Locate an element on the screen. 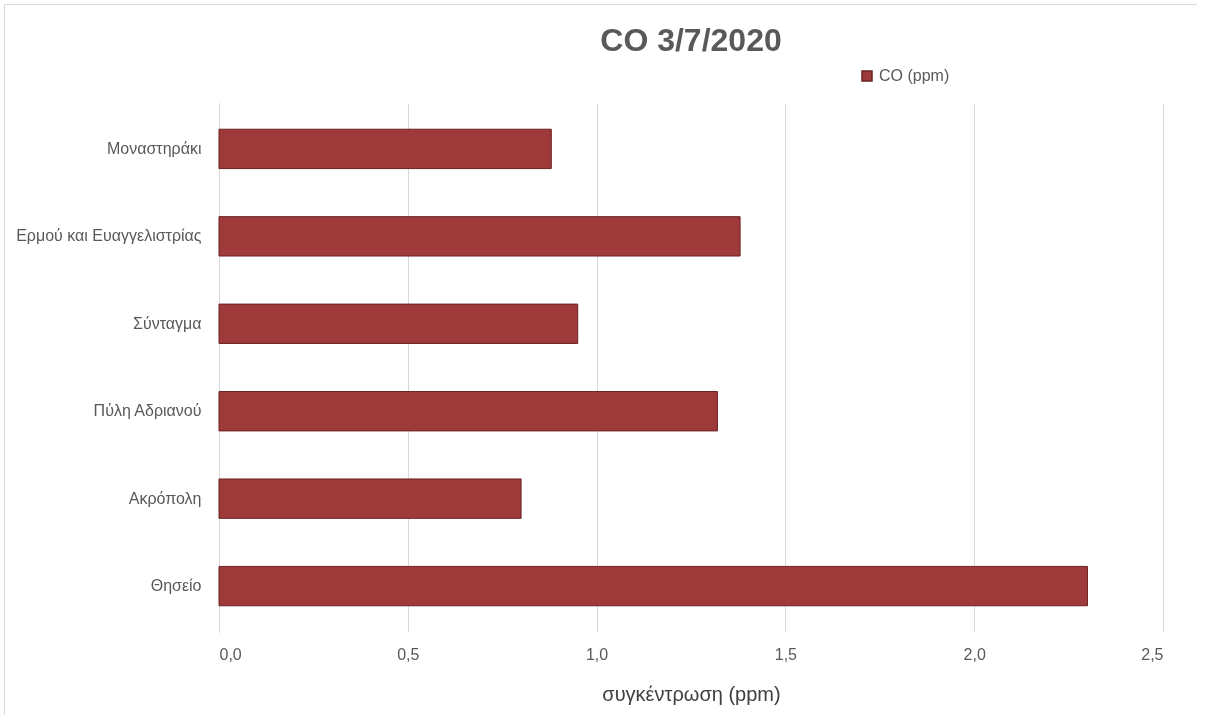 Image resolution: width=1205 pixels, height=723 pixels. x-tick-label: 0,0 is located at coordinates (230, 654).